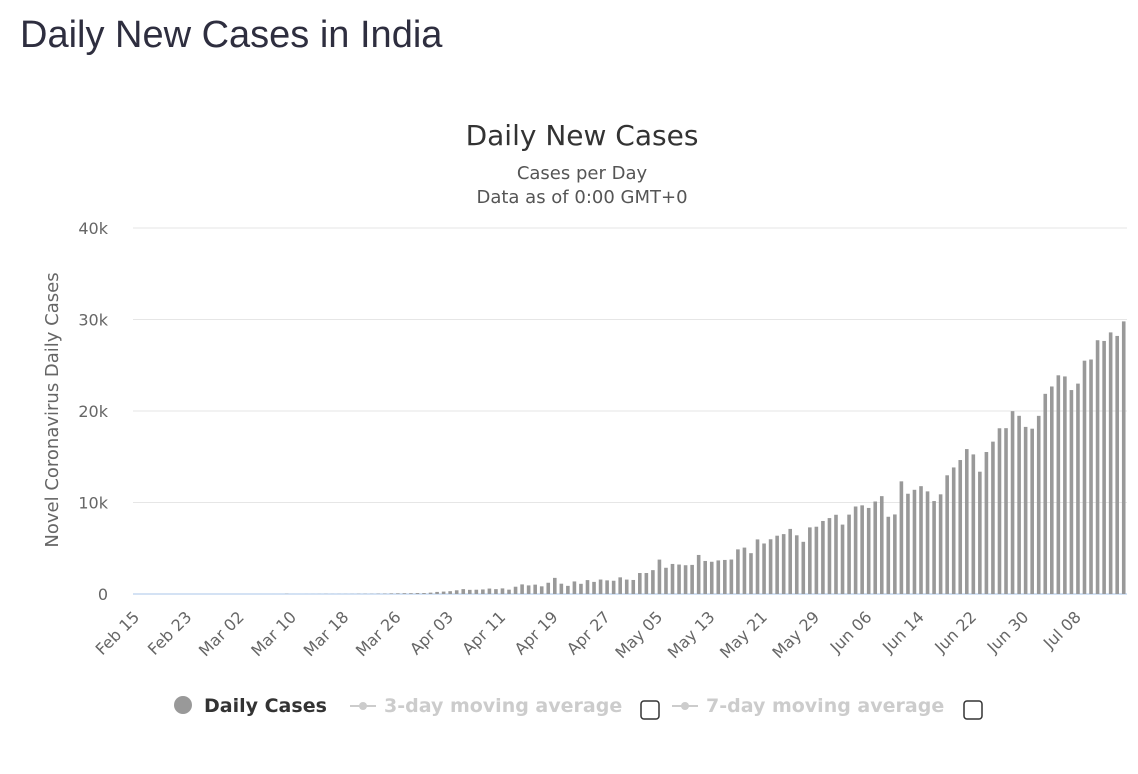 The width and height of the screenshot is (1138, 774). What do you see at coordinates (973, 710) in the screenshot?
I see `legend-7day-checkbox` at bounding box center [973, 710].